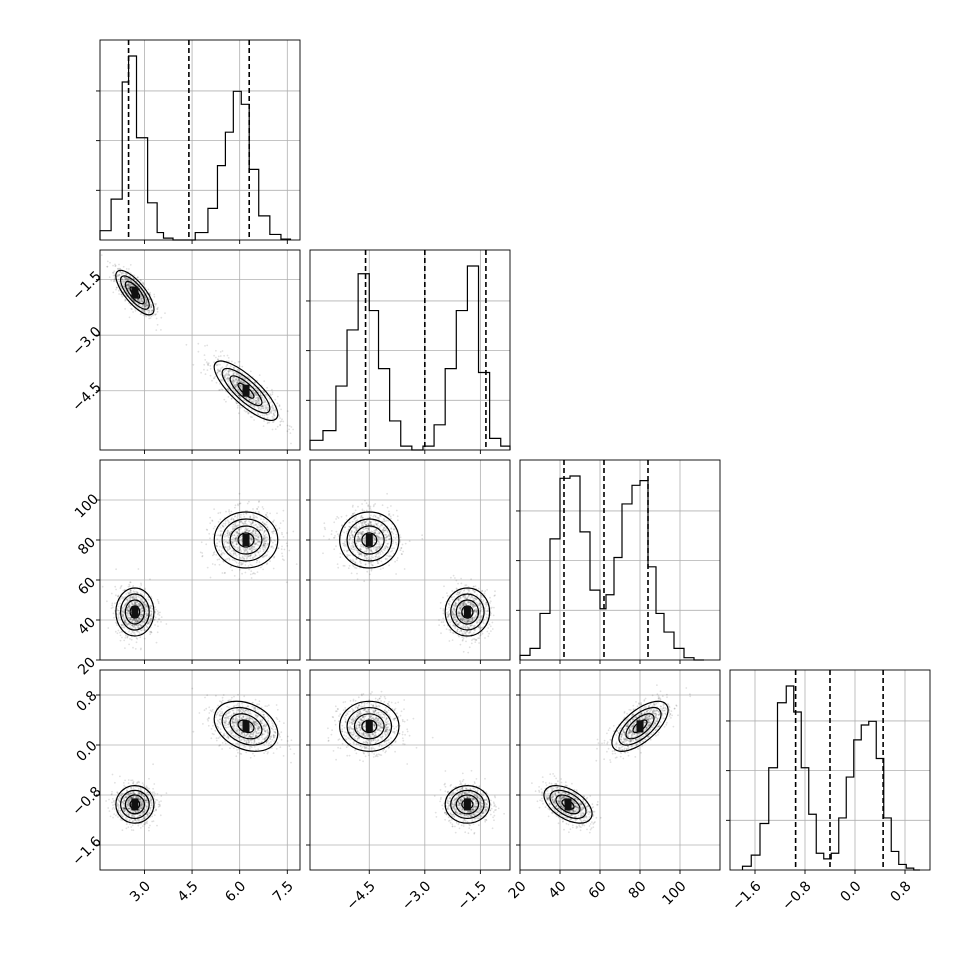  Describe the element at coordinates (830, 778) in the screenshot. I see `hist-3-steps` at that location.